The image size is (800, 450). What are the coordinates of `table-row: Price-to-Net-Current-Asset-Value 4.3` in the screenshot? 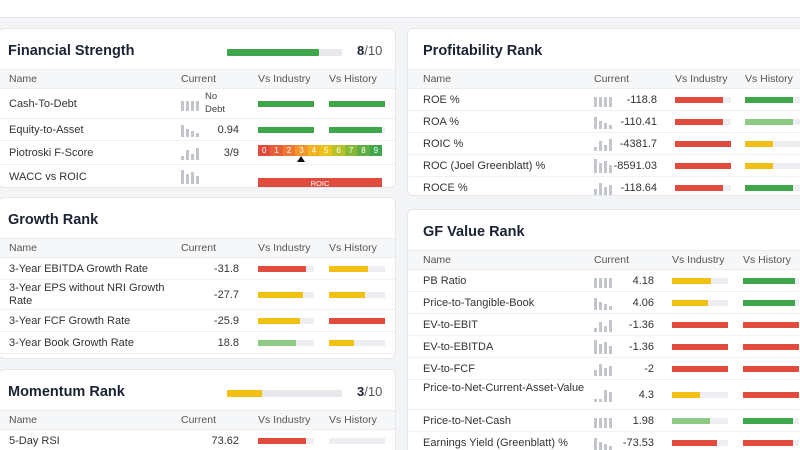 It's located at (604, 395).